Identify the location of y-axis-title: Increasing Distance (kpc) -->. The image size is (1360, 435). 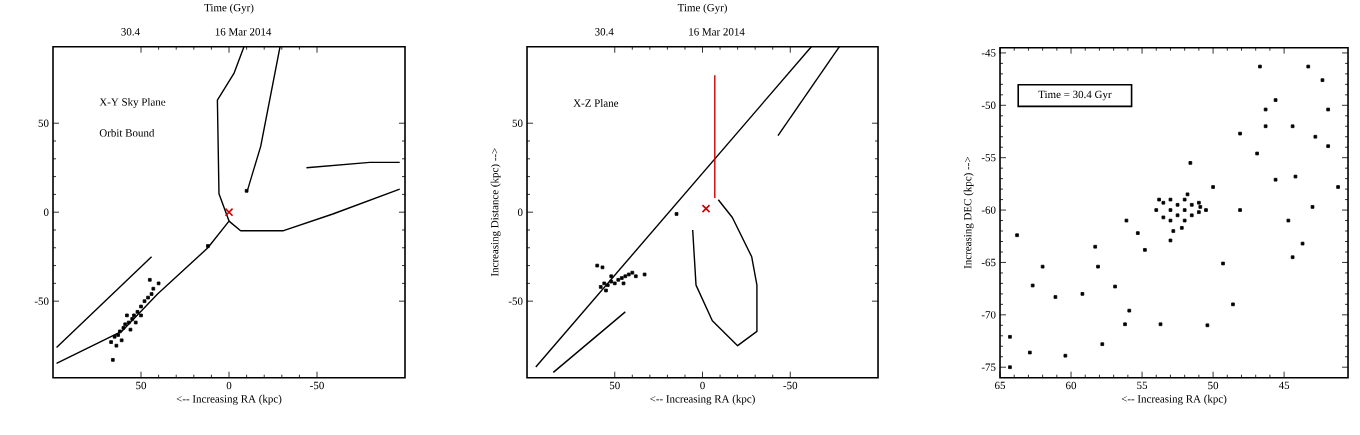
(495, 212).